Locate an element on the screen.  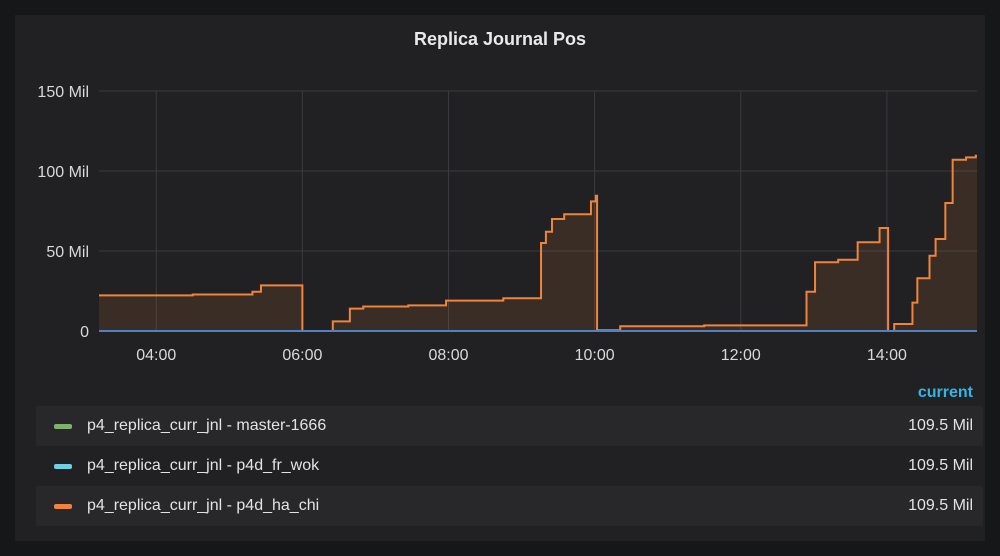
y-tick-label: 100 Mil is located at coordinates (63, 172).